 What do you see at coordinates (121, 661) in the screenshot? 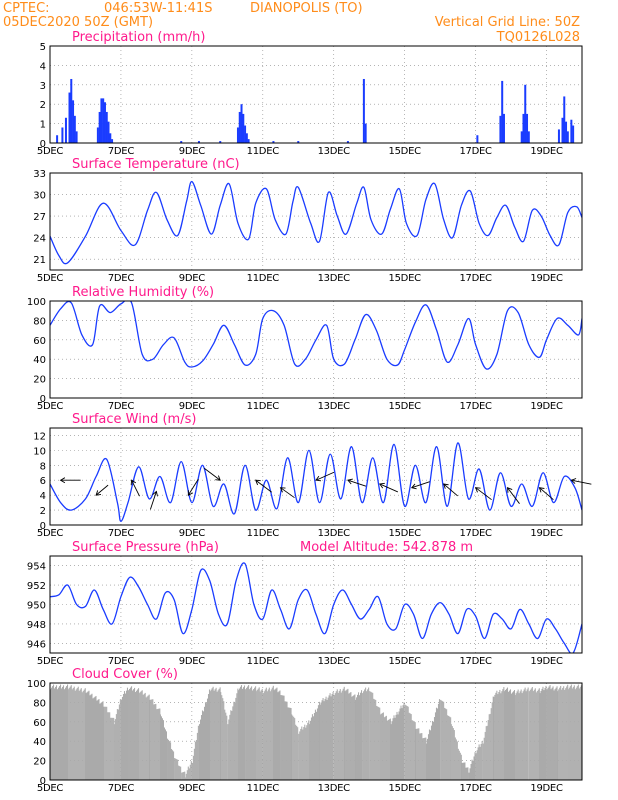
I see `x-tick-label: 7DEC` at bounding box center [121, 661].